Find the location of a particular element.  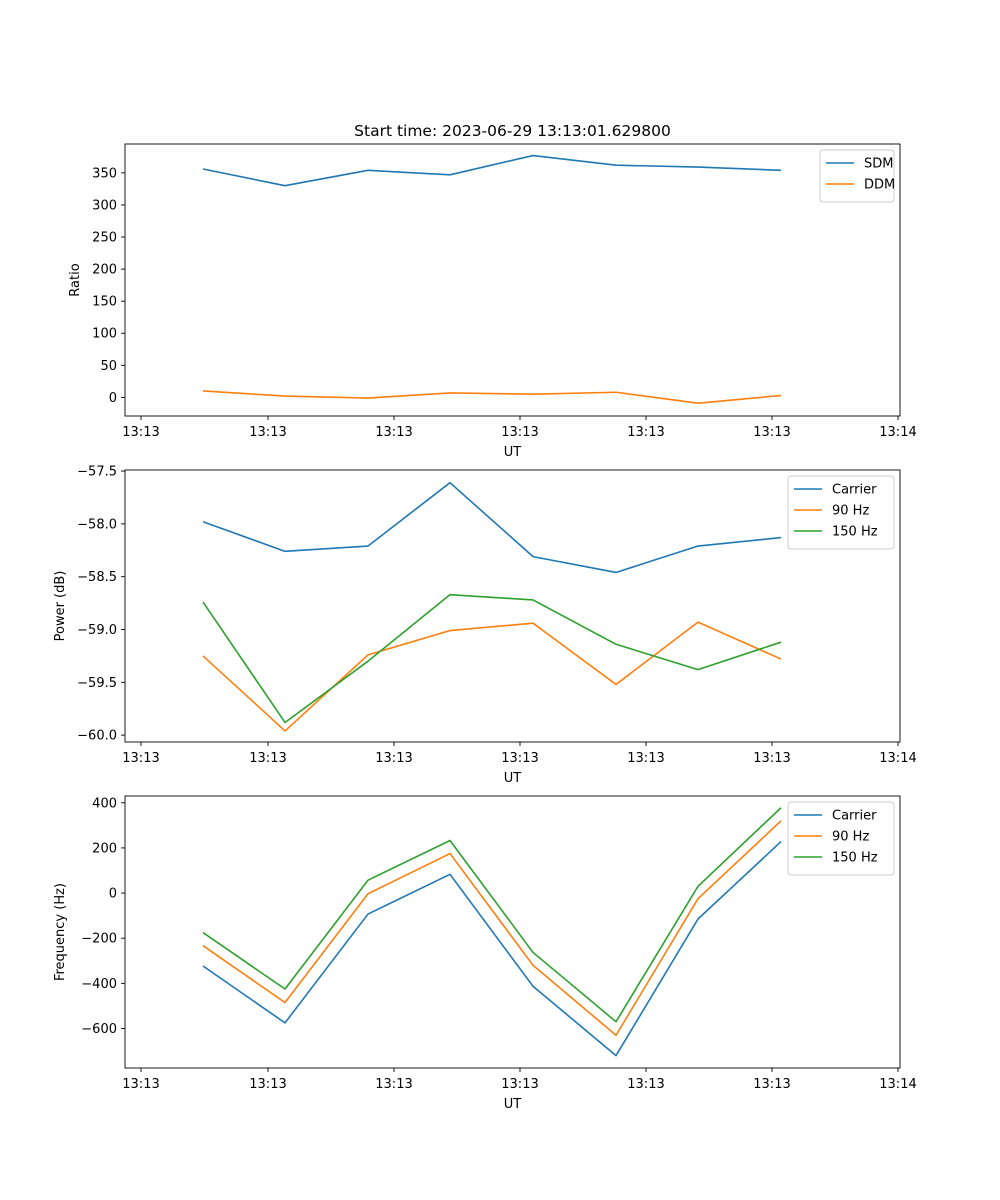

y-tick-label: −600 is located at coordinates (99, 1029).